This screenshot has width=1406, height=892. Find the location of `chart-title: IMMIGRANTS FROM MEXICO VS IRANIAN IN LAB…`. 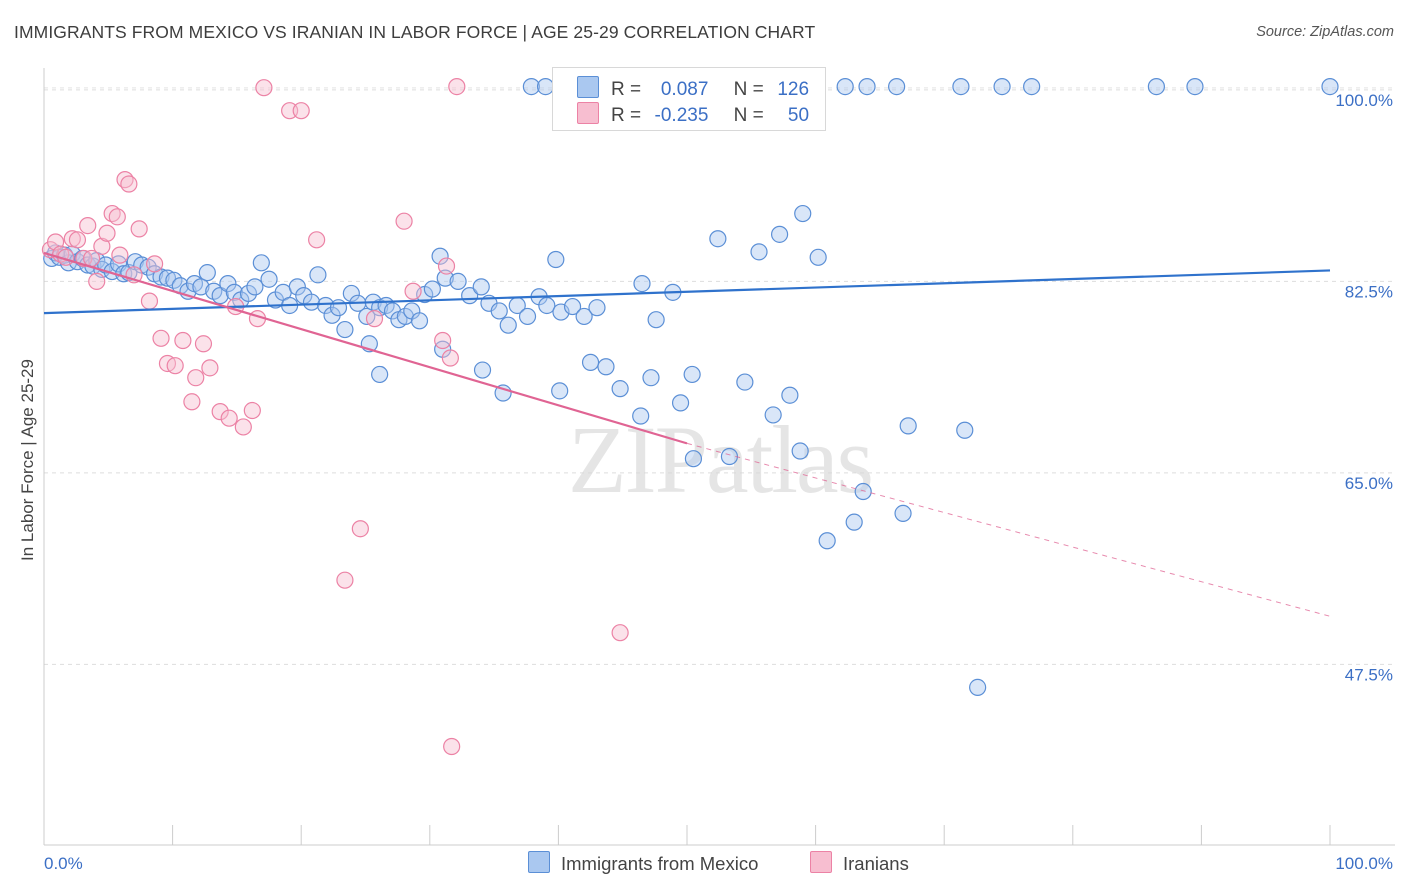

chart-title: IMMIGRANTS FROM MEXICO VS IRANIAN IN LAB… is located at coordinates (415, 32).